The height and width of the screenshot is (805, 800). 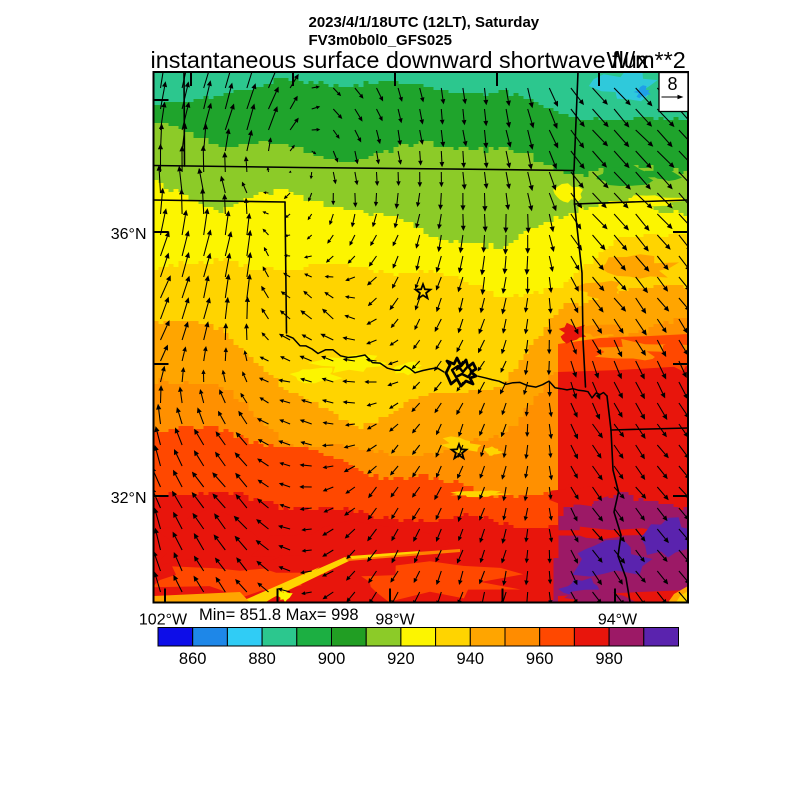 What do you see at coordinates (424, 22) in the screenshot?
I see `svg-text:2023/4/1/18UTC (12LT), Saturda: 2023/4/1/18UTC (12LT), Saturday` at bounding box center [424, 22].